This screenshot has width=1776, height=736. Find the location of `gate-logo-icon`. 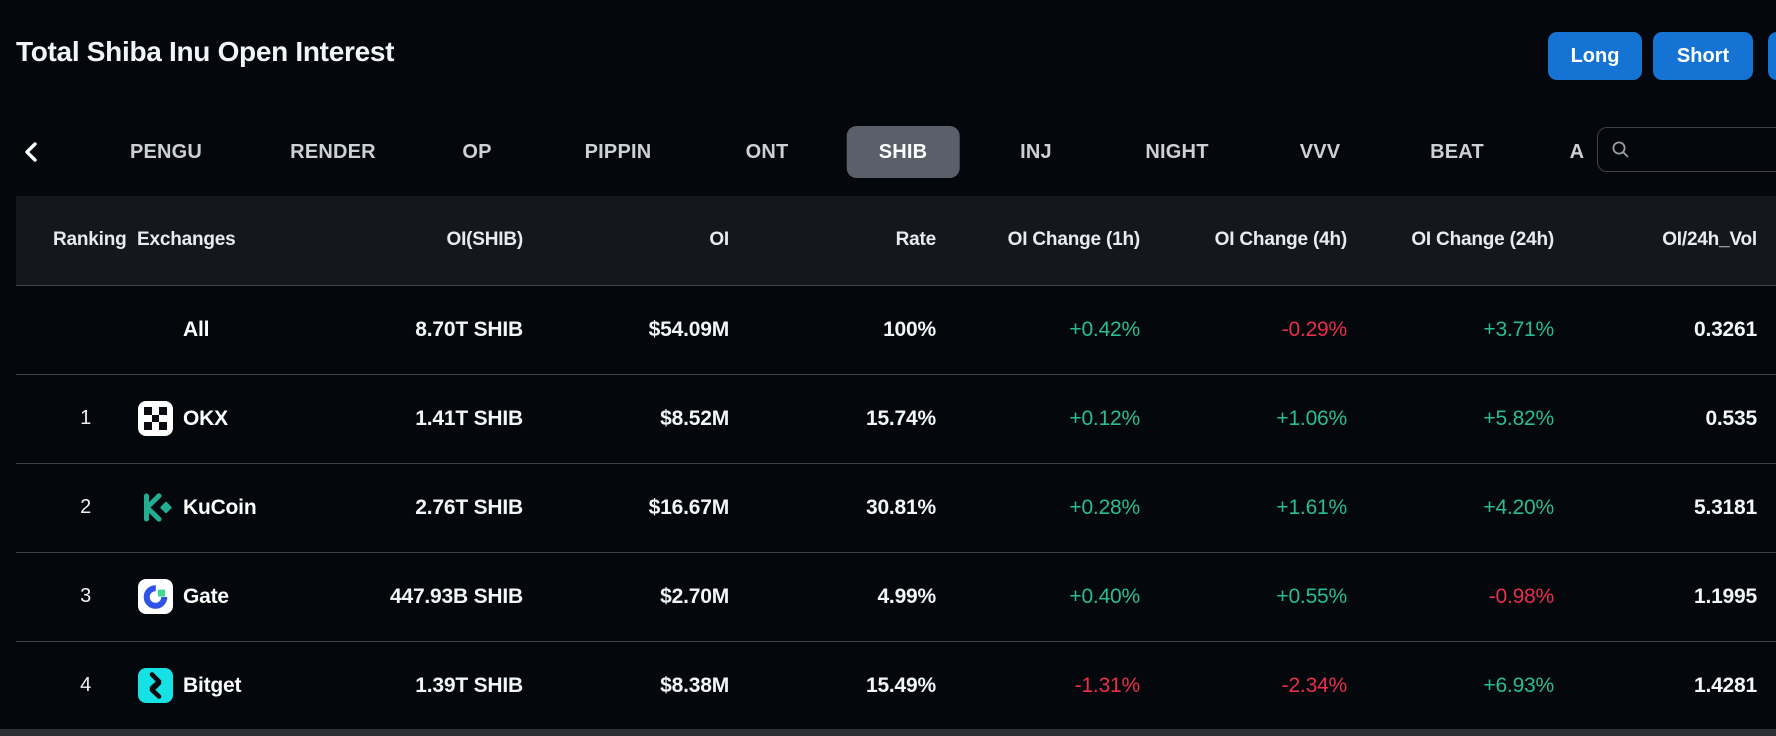

gate-logo-icon is located at coordinates (155, 596).